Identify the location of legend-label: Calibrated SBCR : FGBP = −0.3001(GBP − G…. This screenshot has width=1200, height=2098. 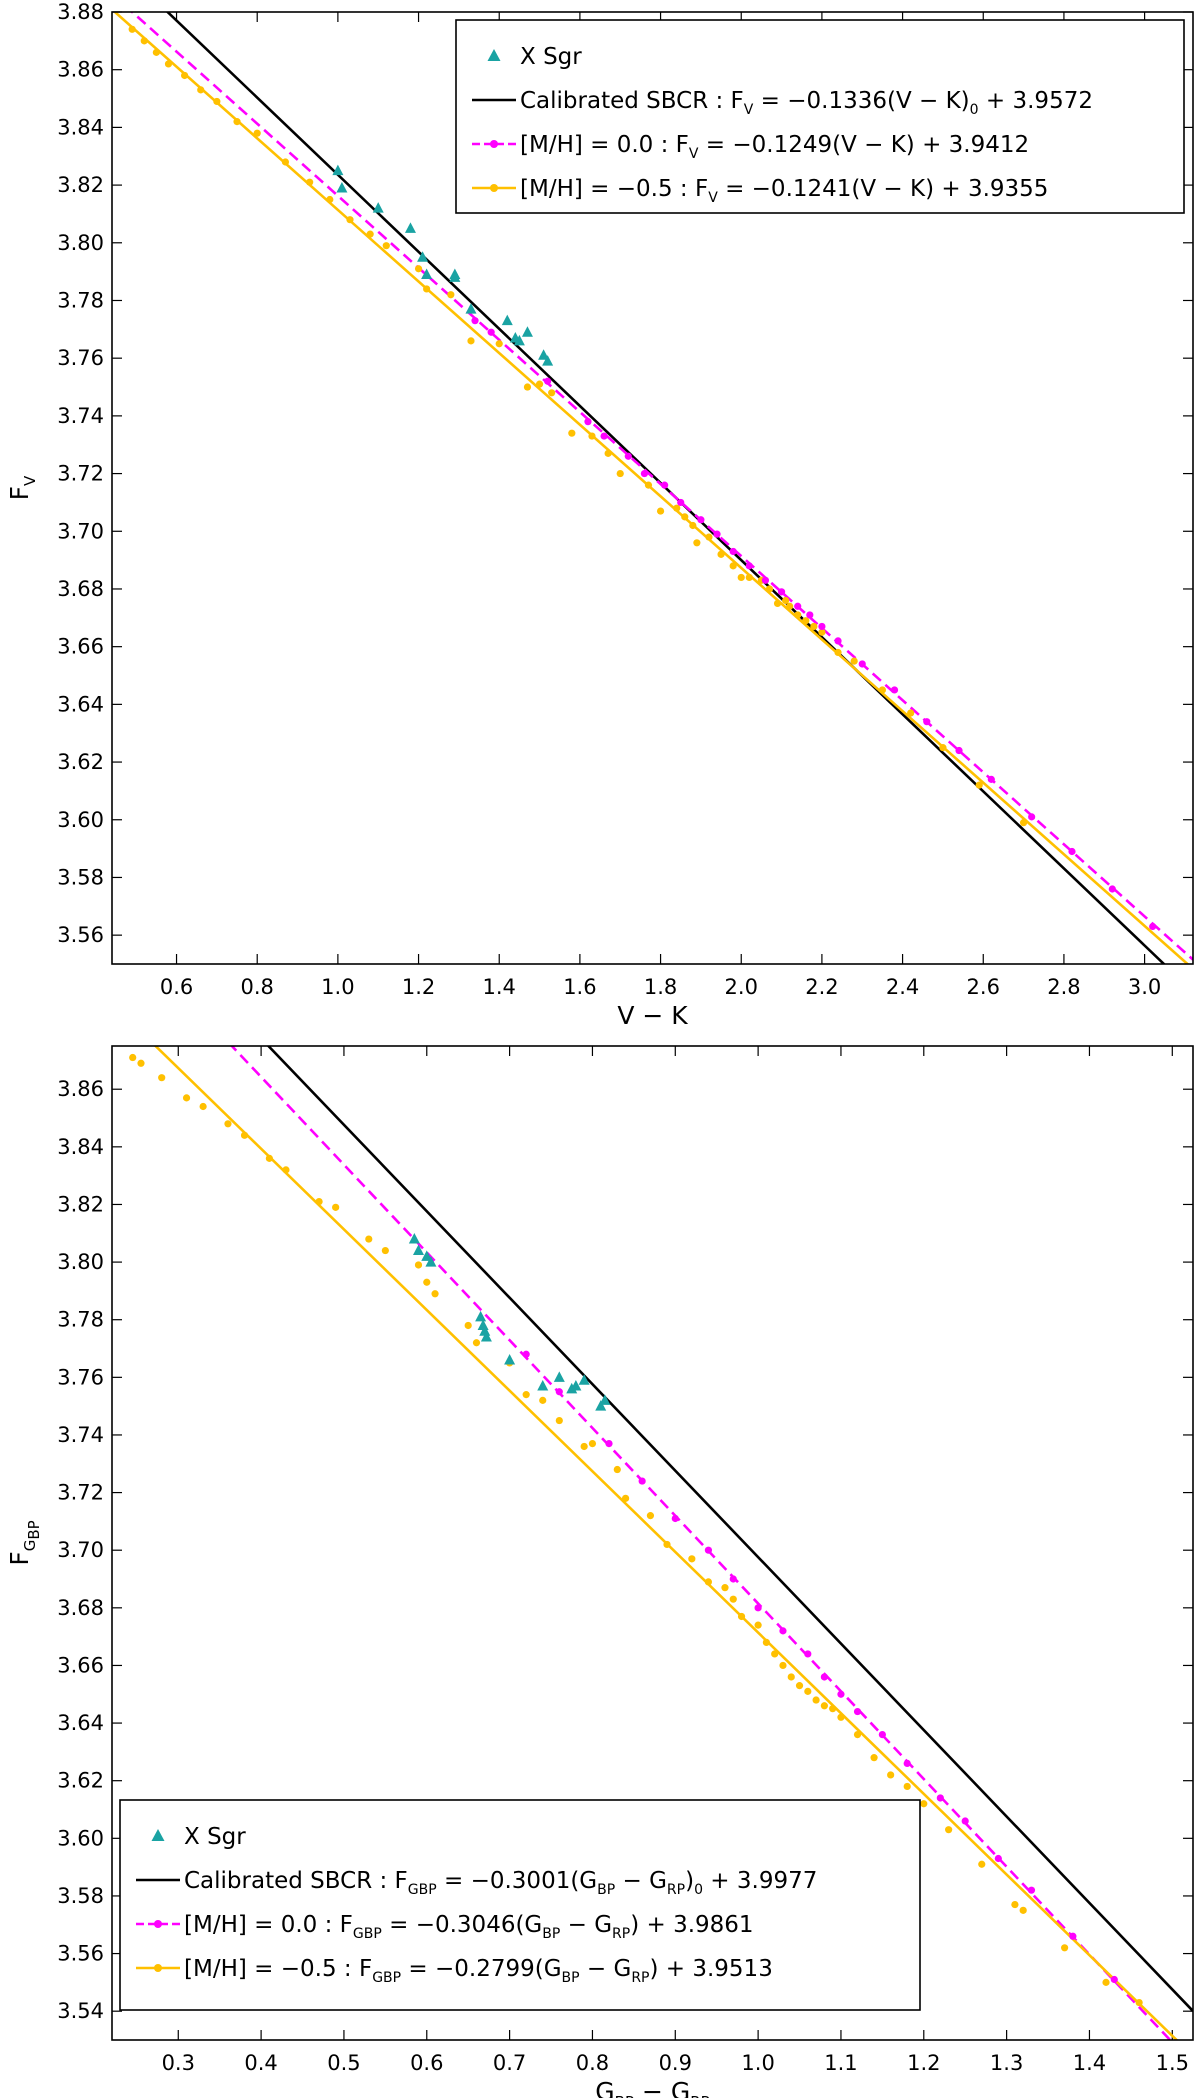
(500, 1883).